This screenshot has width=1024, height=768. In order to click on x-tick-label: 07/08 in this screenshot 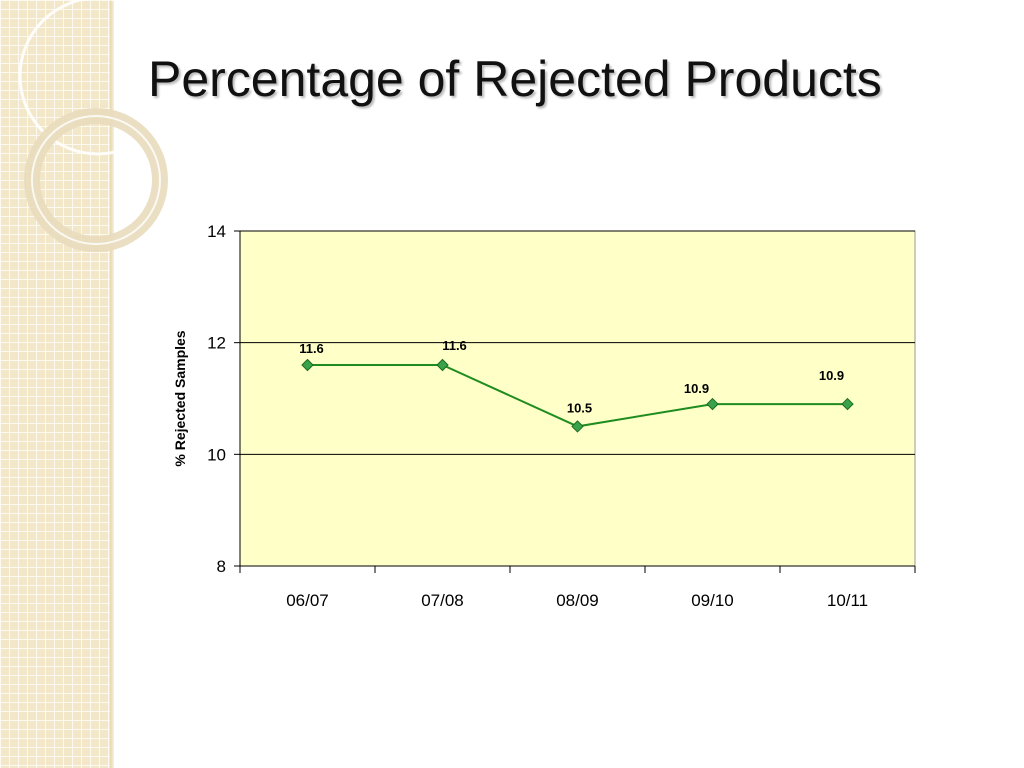, I will do `click(442, 600)`.